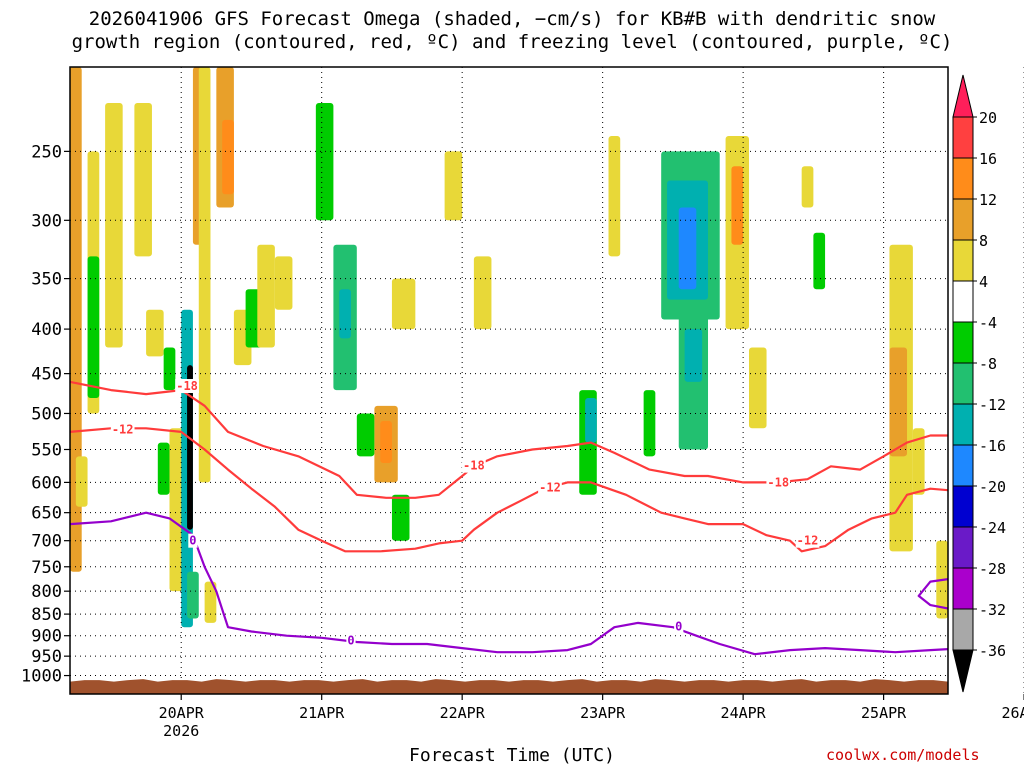  What do you see at coordinates (1013, 713) in the screenshot?
I see `x-tick-label-26APR: 26APR` at bounding box center [1013, 713].